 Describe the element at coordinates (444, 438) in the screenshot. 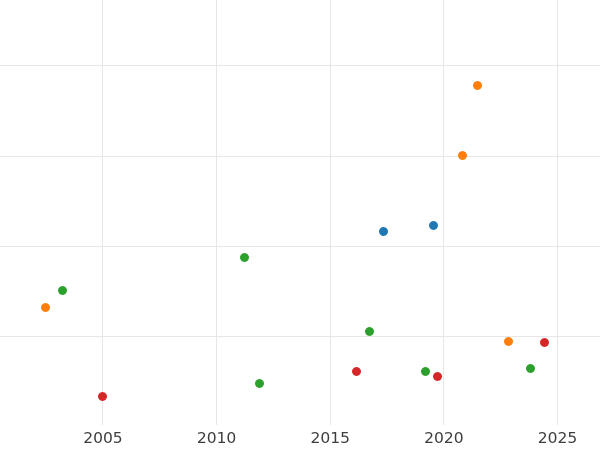

I see `x-tick-label: 2020` at that location.